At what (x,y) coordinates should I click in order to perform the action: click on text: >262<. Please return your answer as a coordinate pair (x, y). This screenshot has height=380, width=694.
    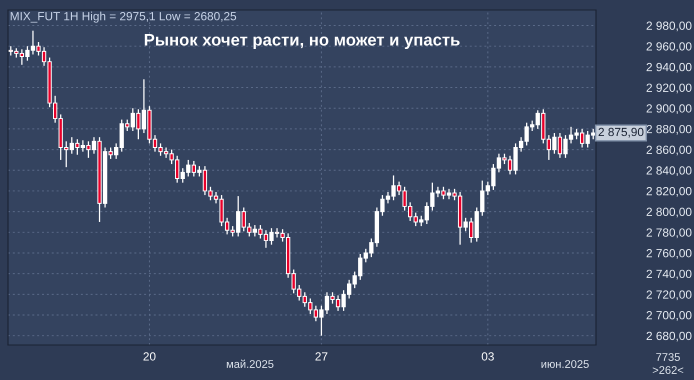
    Looking at the image, I should click on (668, 370).